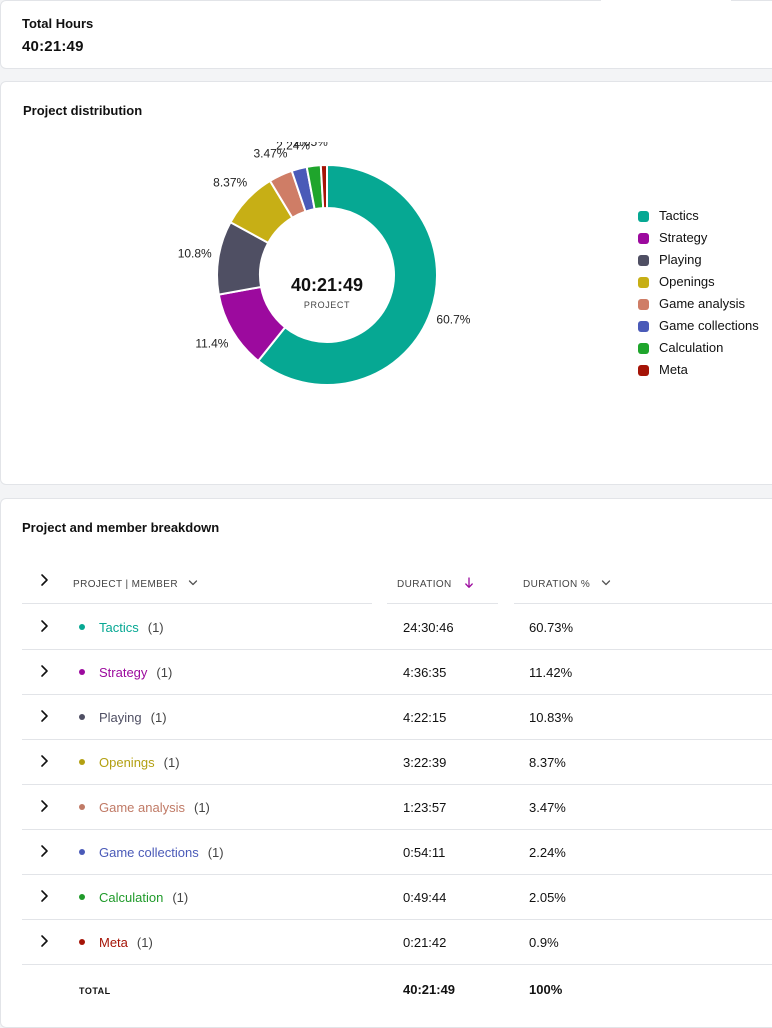 The width and height of the screenshot is (772, 1028). I want to click on table-row: Calculation (1) 0:49:44 2.05%, so click(397, 897).